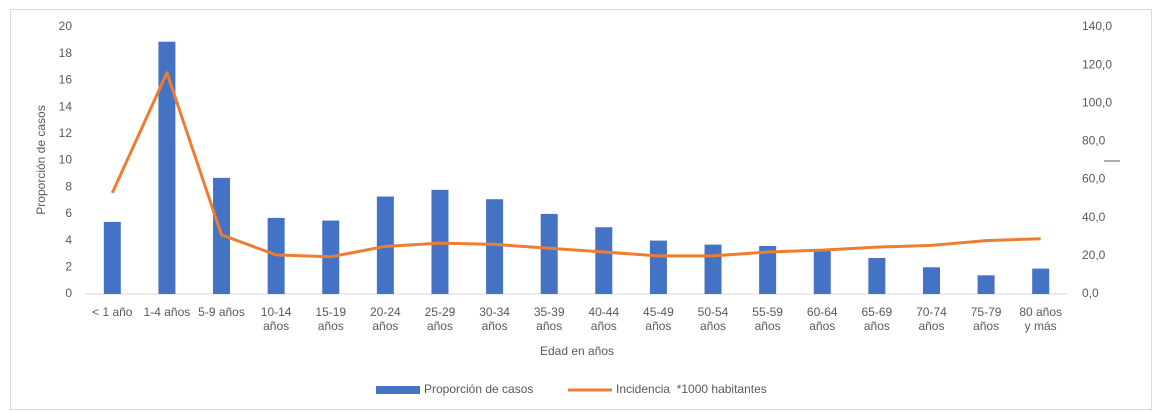 This screenshot has width=1162, height=411. I want to click on y2-tick-label: 40,0, so click(1094, 217).